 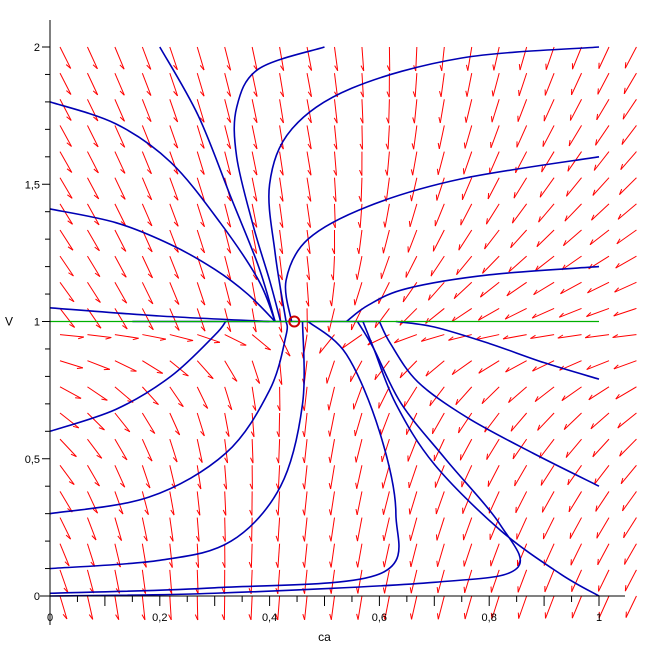 What do you see at coordinates (324, 610) in the screenshot?
I see `x-ticks: 0 0,2 0,4 0,6 0,8 1` at bounding box center [324, 610].